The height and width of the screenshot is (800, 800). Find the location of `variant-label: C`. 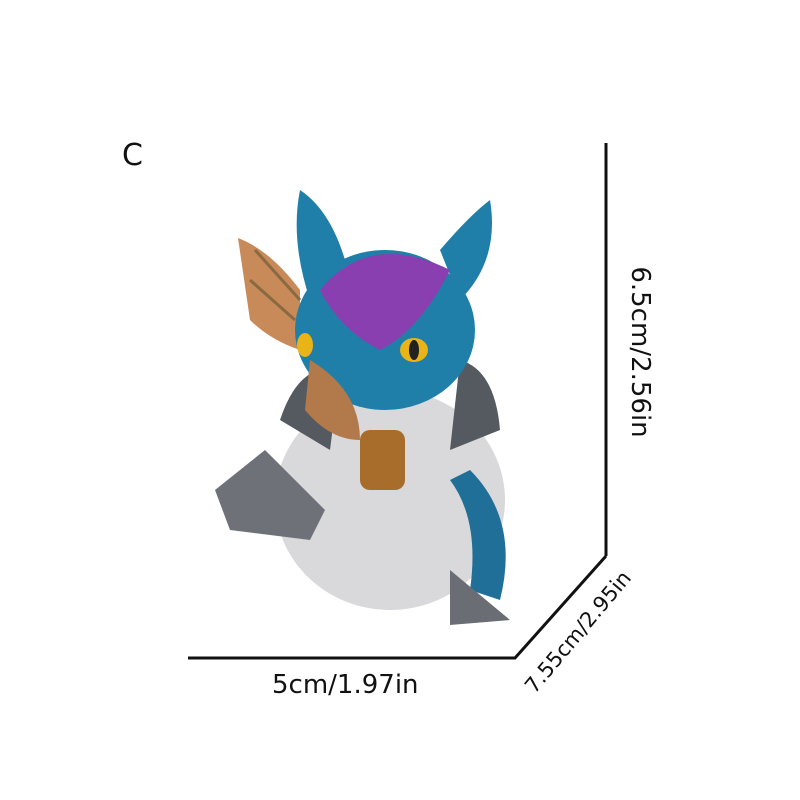

variant-label: C is located at coordinates (132, 155).